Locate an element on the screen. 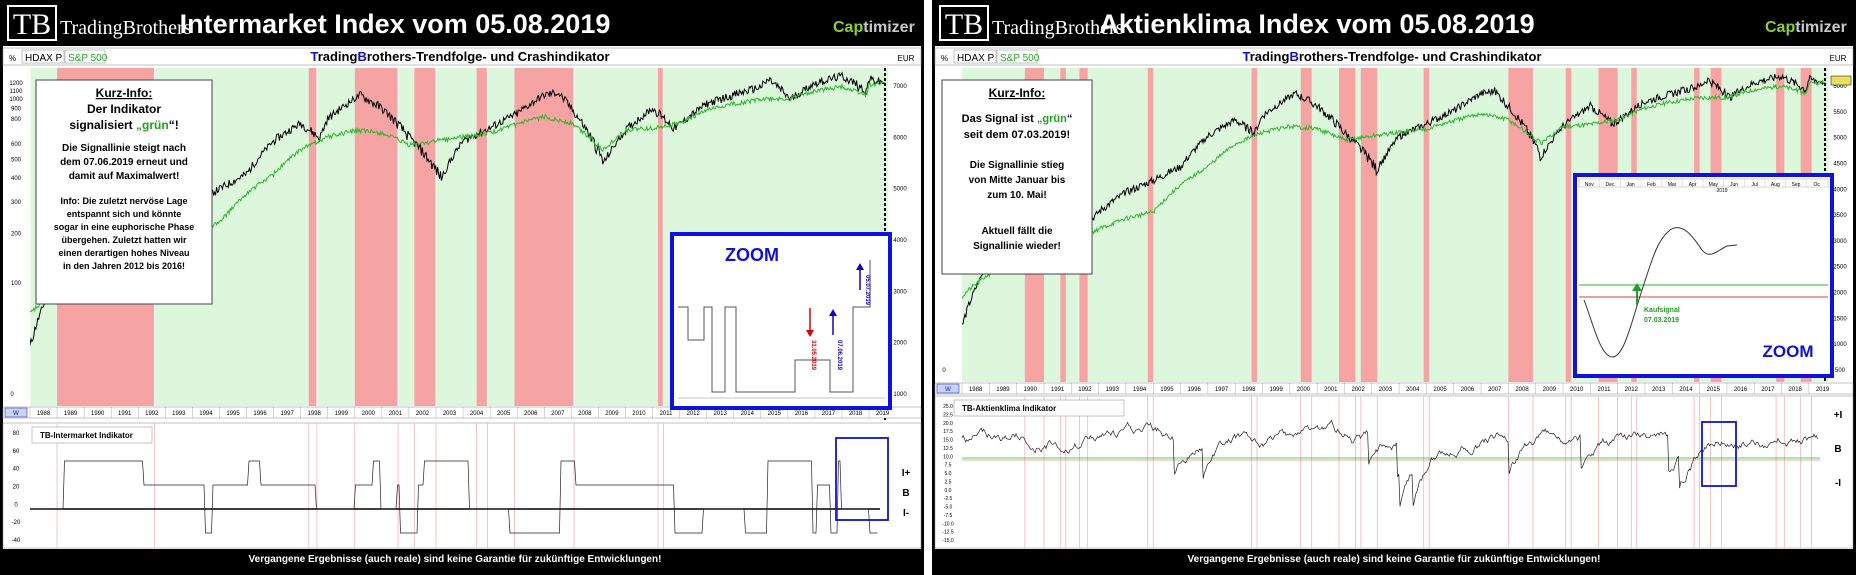 This screenshot has height=575, width=1859. hdax-tab is located at coordinates (975, 56).